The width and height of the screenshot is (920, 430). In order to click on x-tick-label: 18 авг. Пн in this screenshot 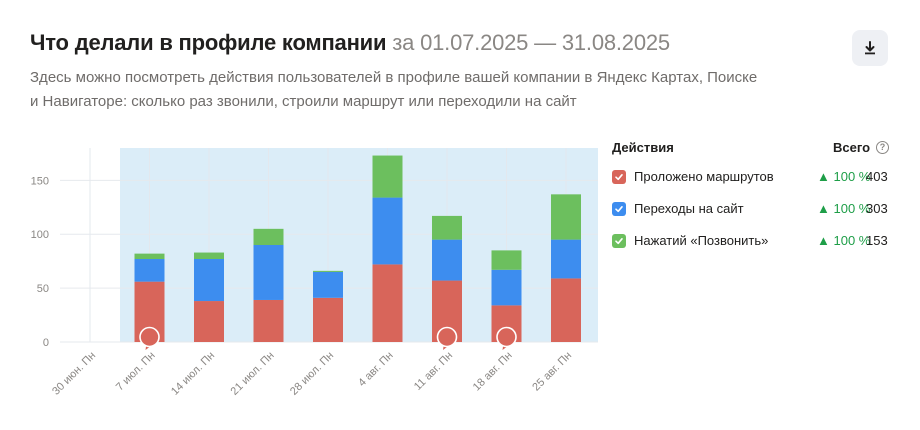, I will do `click(493, 372)`.